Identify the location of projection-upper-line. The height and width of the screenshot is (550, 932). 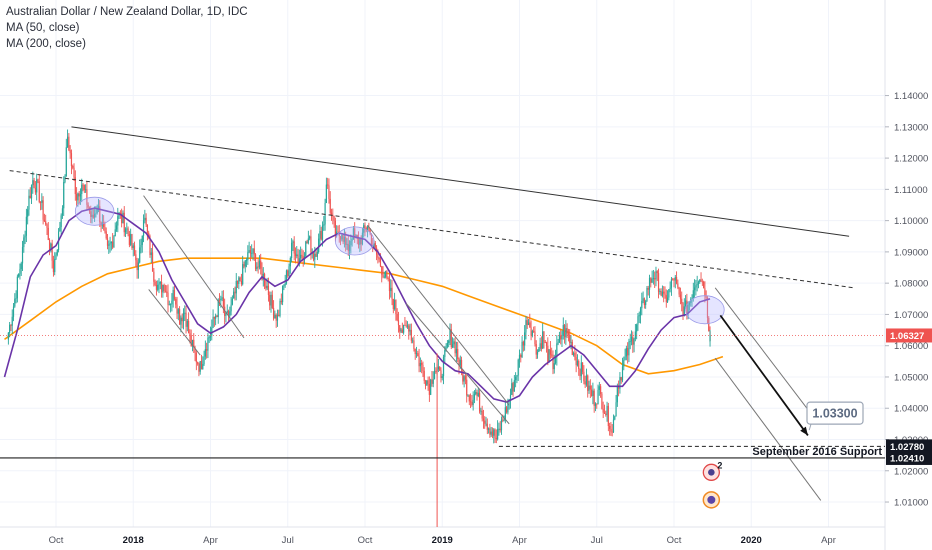
(762, 350).